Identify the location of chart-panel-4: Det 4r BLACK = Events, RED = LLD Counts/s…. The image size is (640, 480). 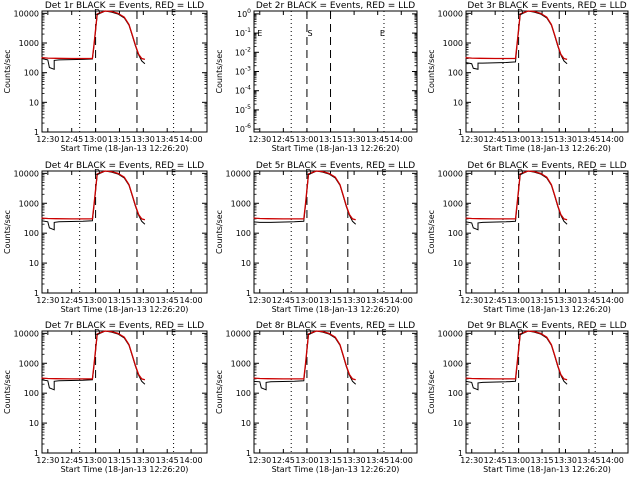
(105, 237).